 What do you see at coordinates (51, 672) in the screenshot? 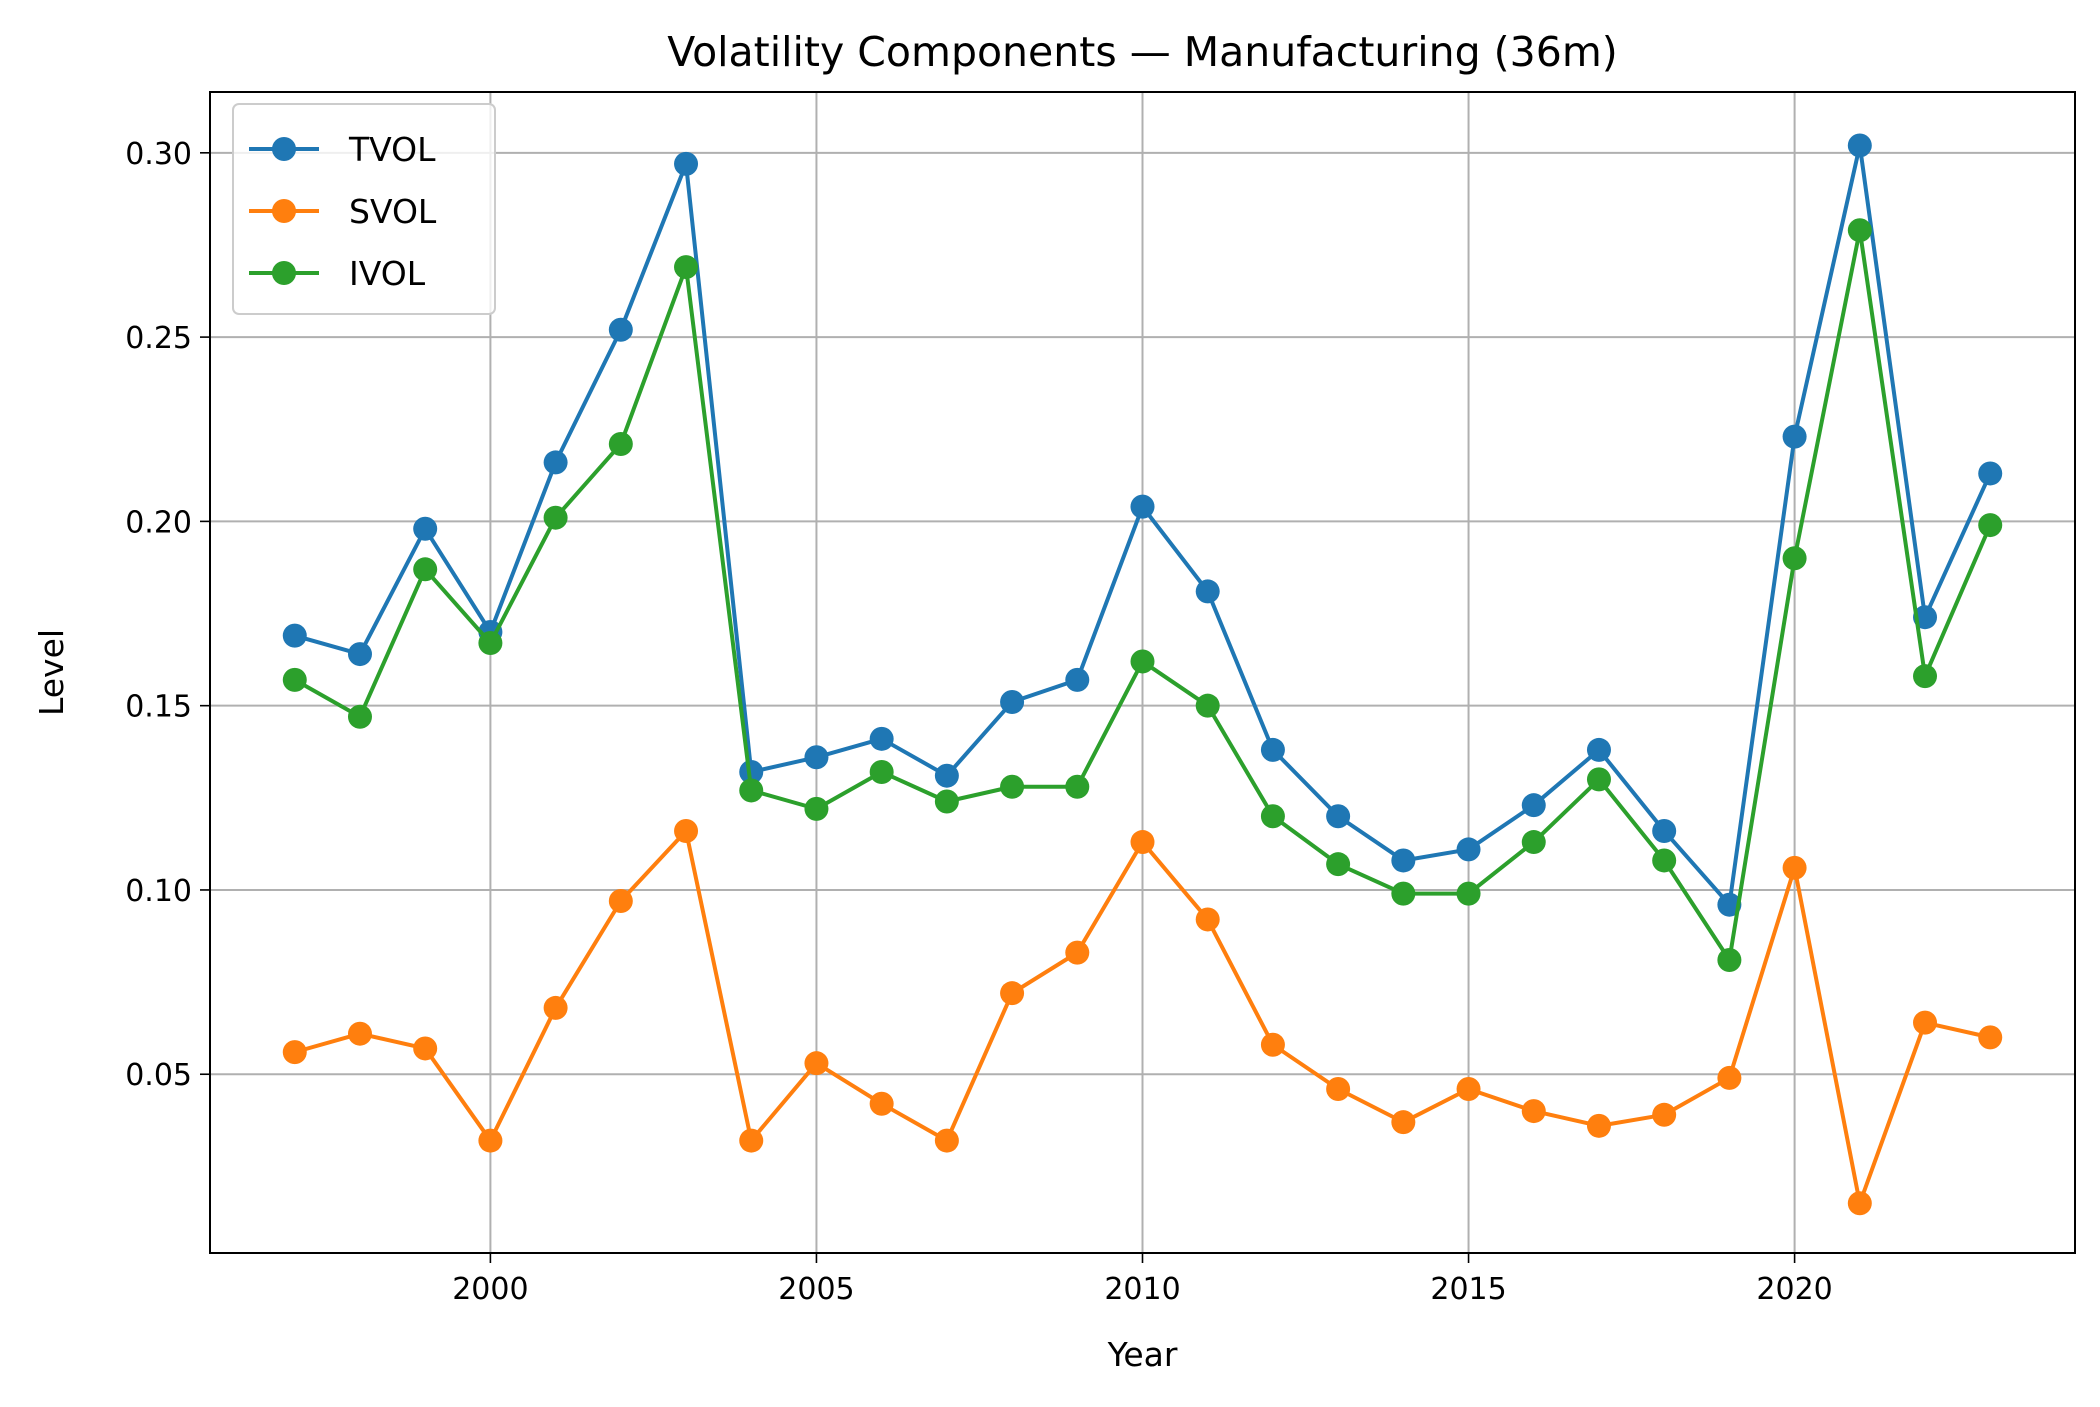
I see `y-axis-label: Level` at bounding box center [51, 672].